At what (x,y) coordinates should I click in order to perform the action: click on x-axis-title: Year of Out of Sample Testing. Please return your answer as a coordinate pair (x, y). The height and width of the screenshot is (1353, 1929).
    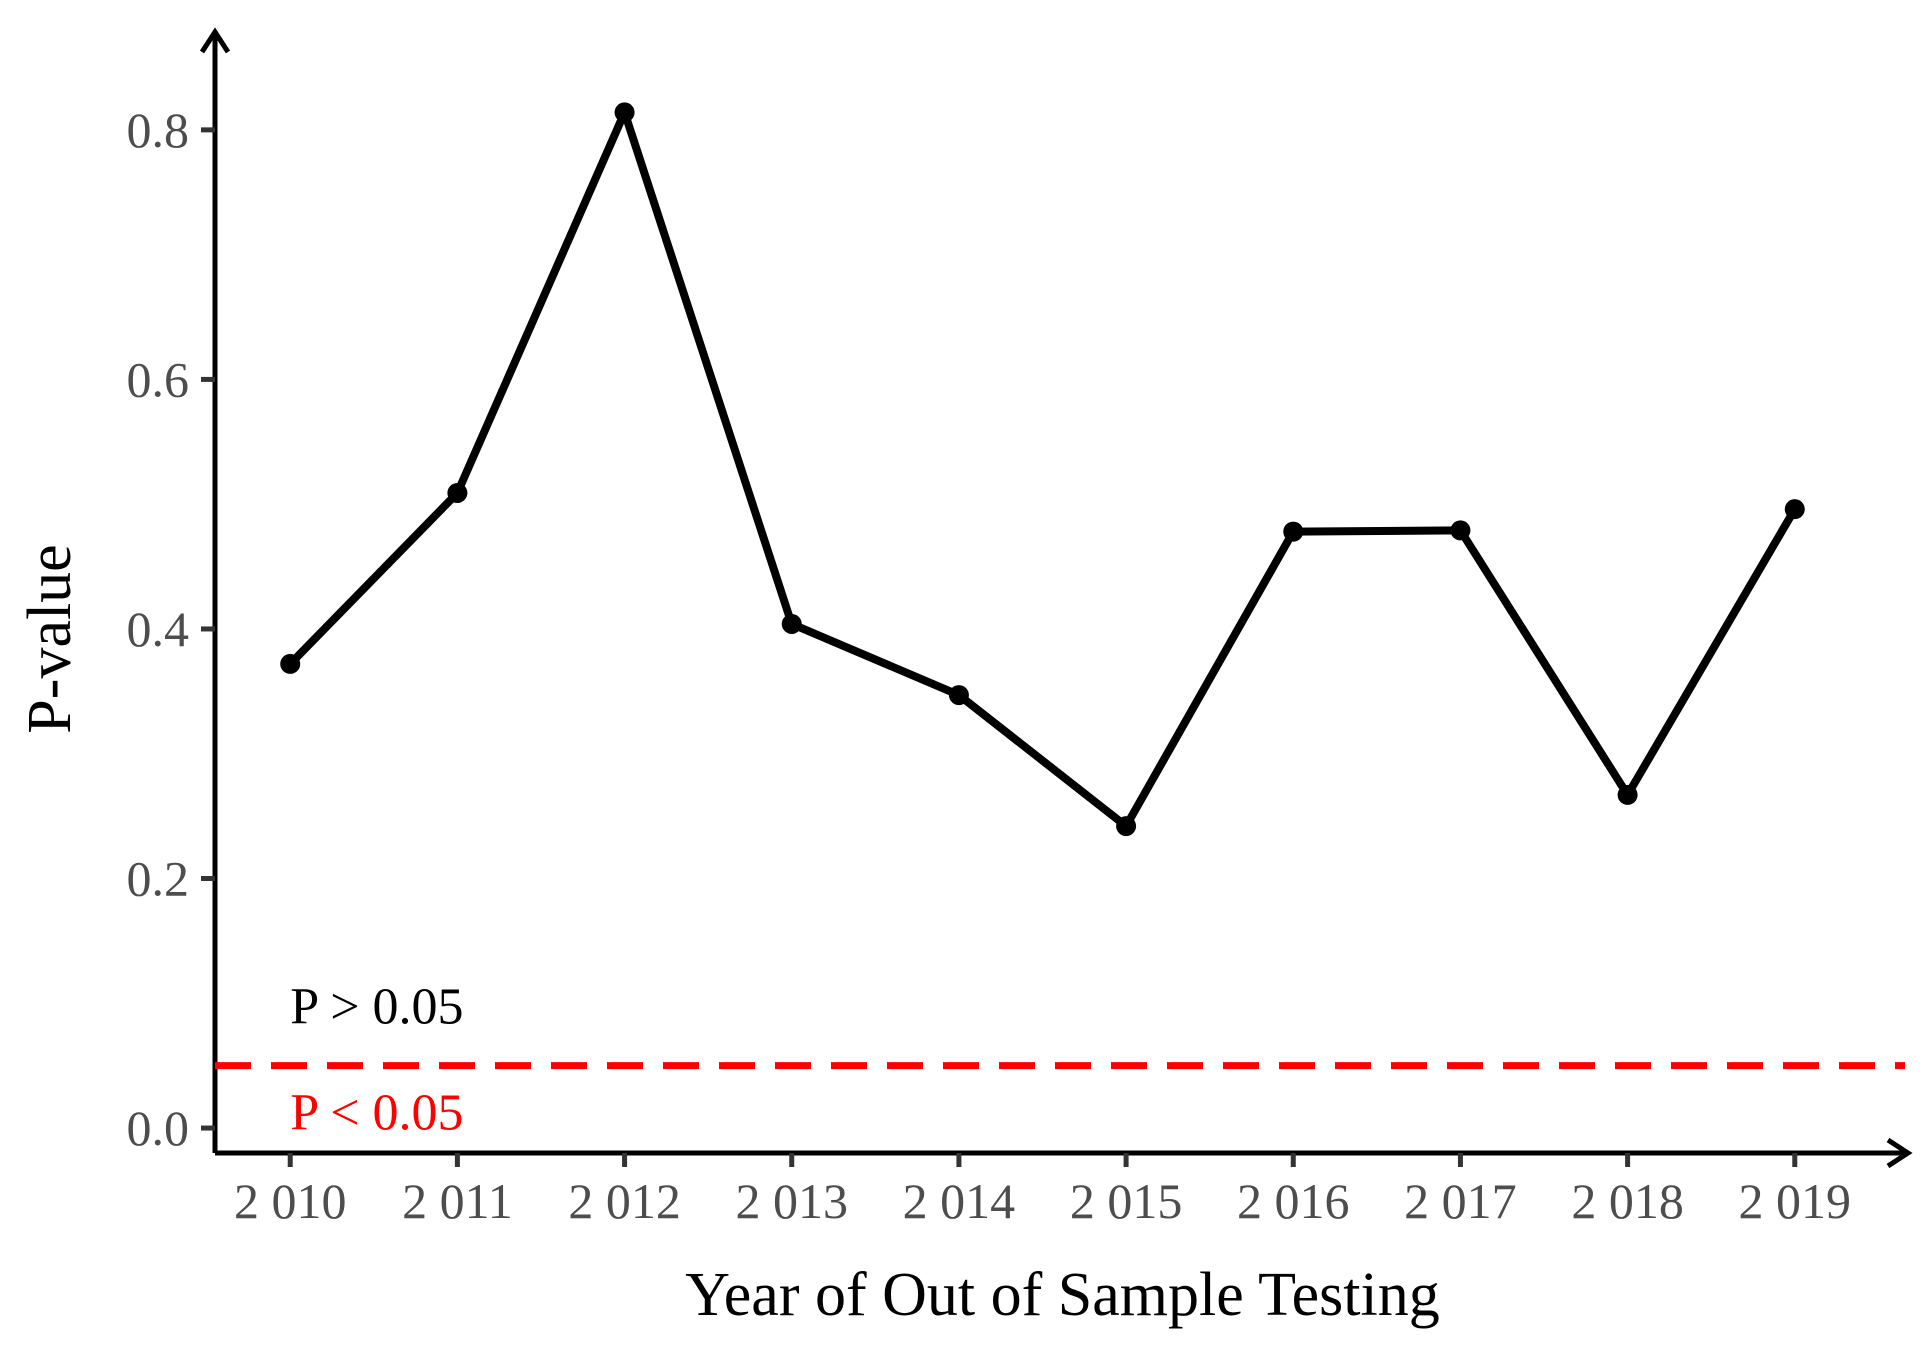
    Looking at the image, I should click on (1062, 1295).